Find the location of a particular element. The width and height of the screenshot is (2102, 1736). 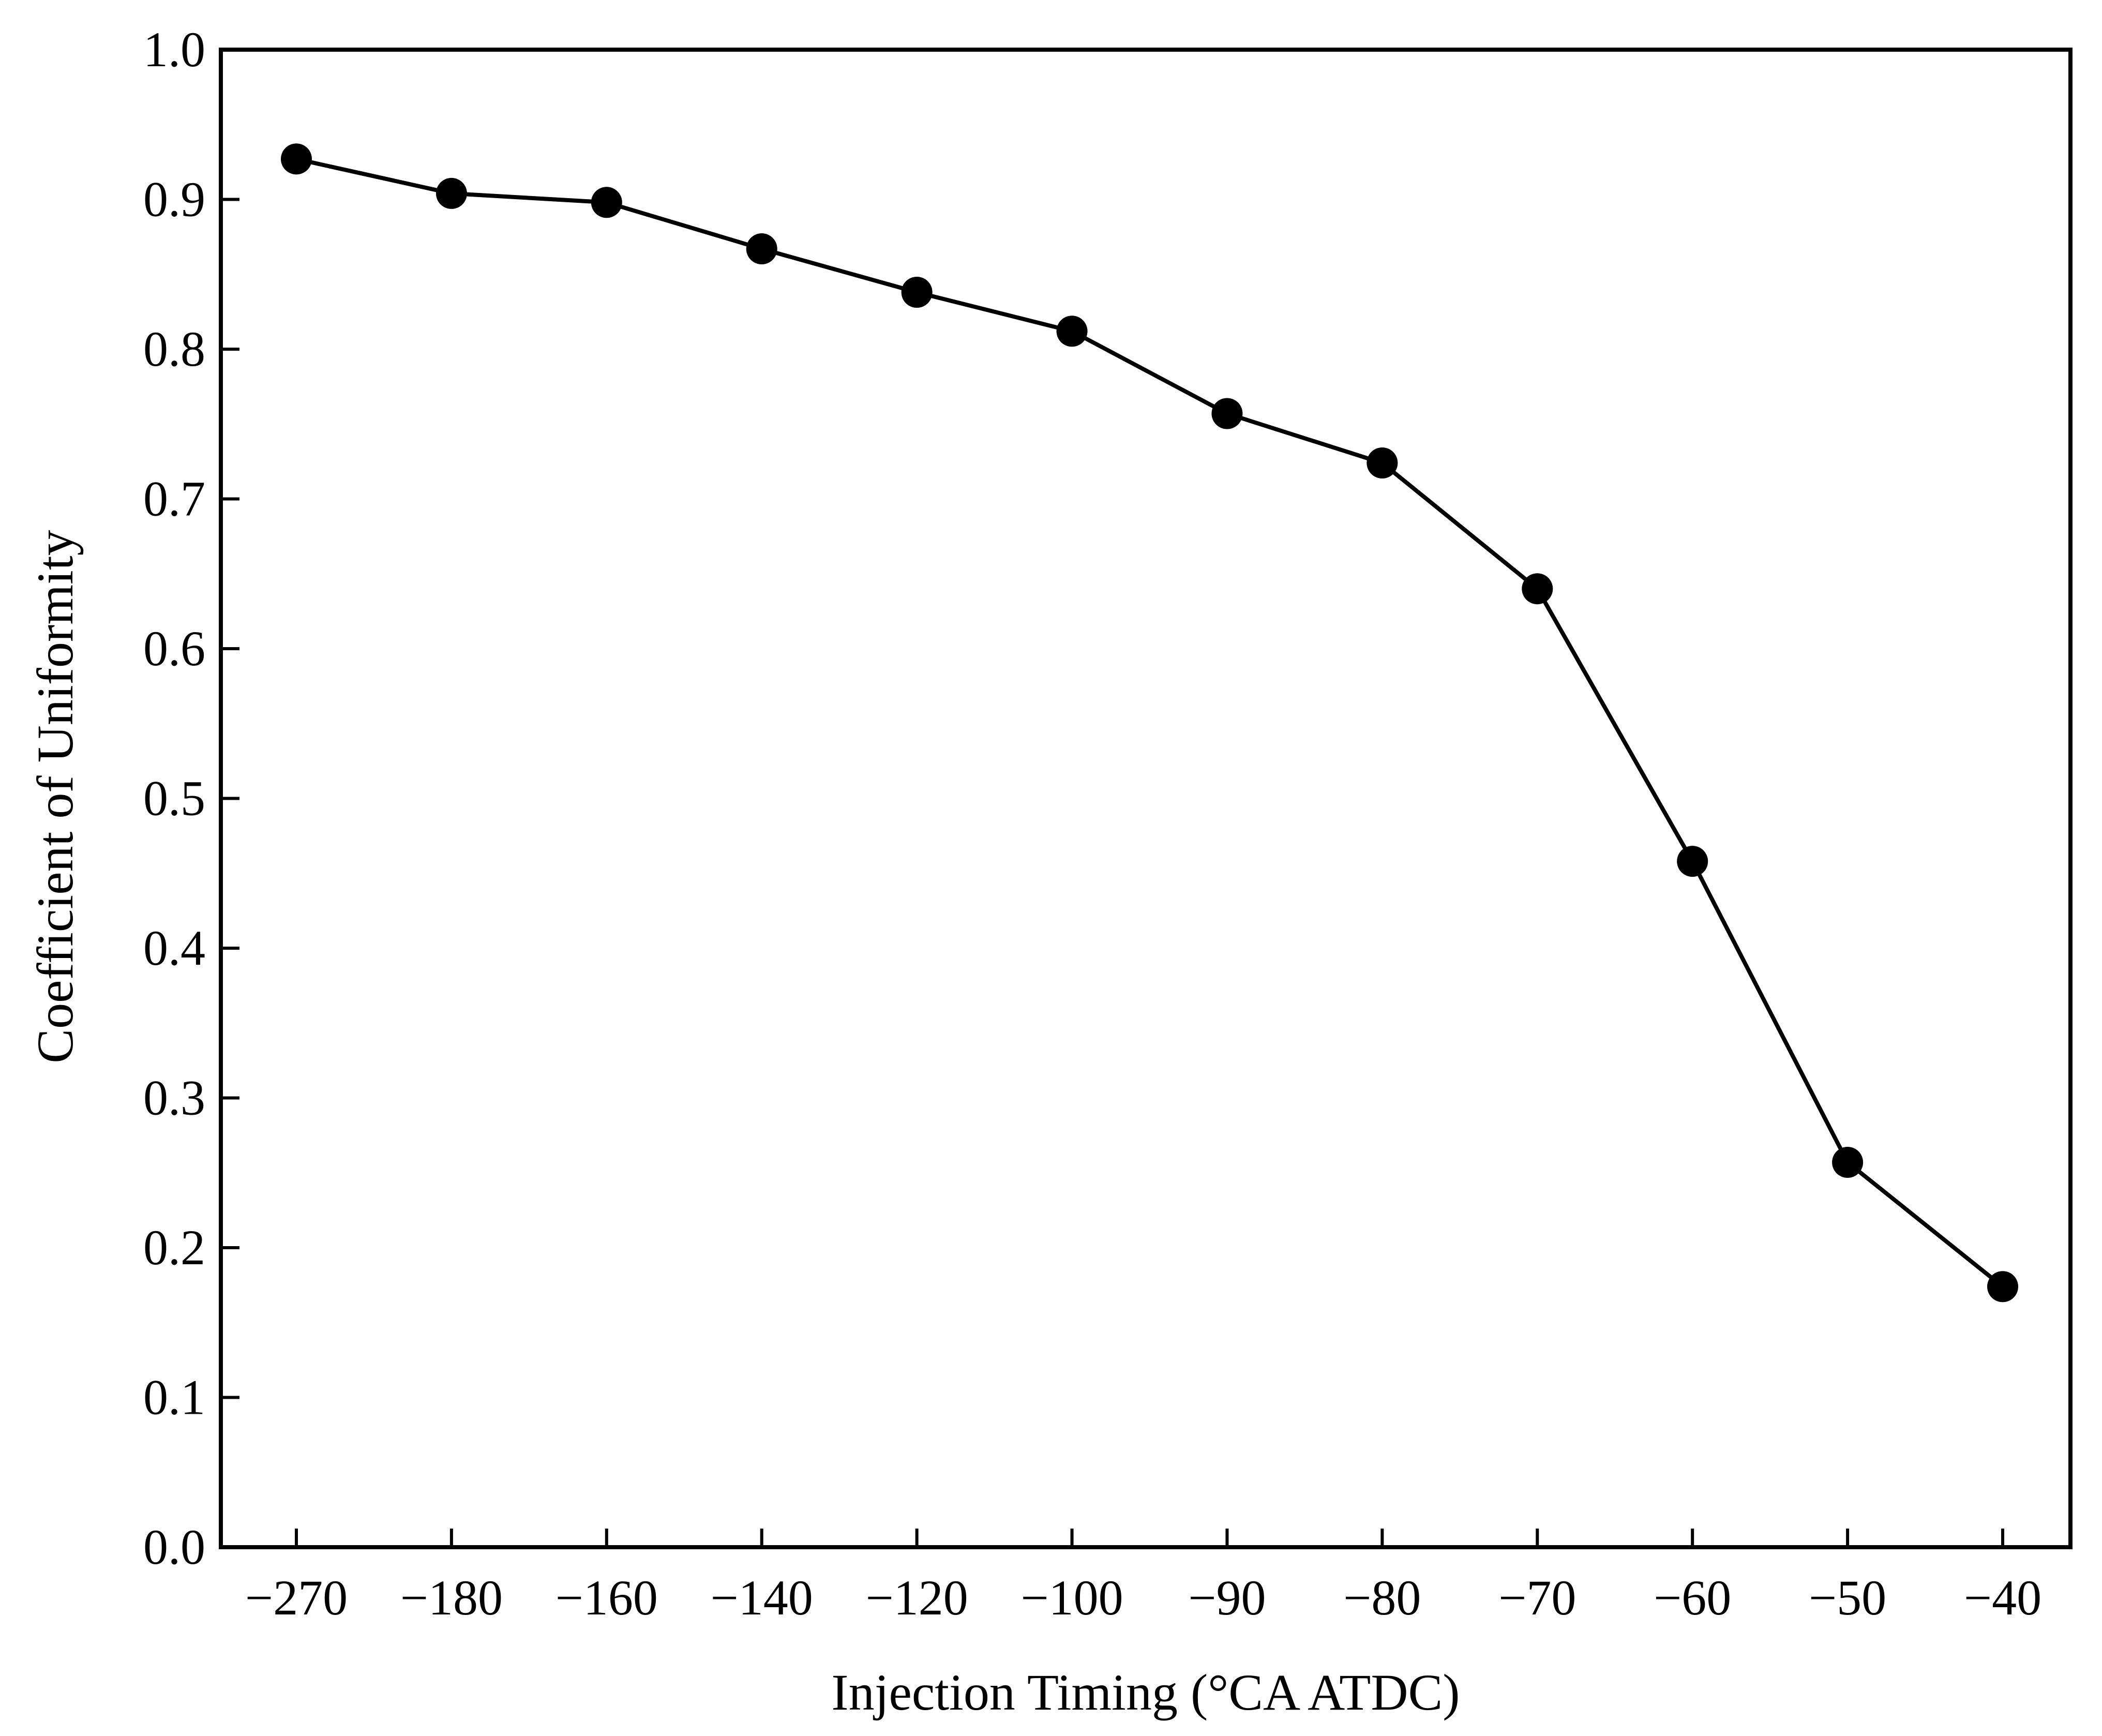

y-axis-title: Coefficient of Uniformity is located at coordinates (55, 796).